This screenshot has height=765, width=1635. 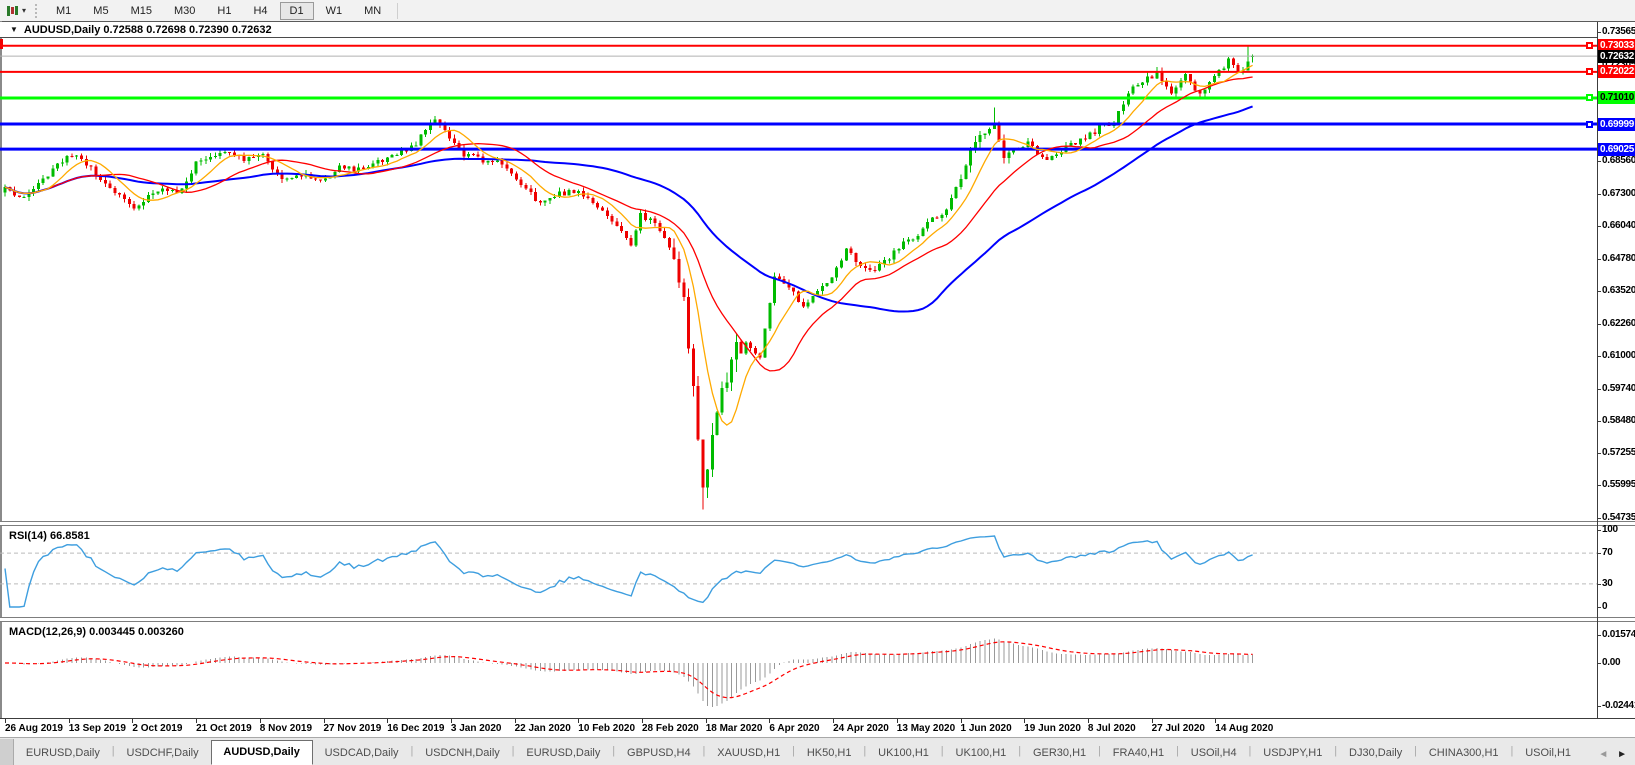 I want to click on macd-indicator-label: MACD(12,26,9) 0.003445 0.003260, so click(x=96, y=632).